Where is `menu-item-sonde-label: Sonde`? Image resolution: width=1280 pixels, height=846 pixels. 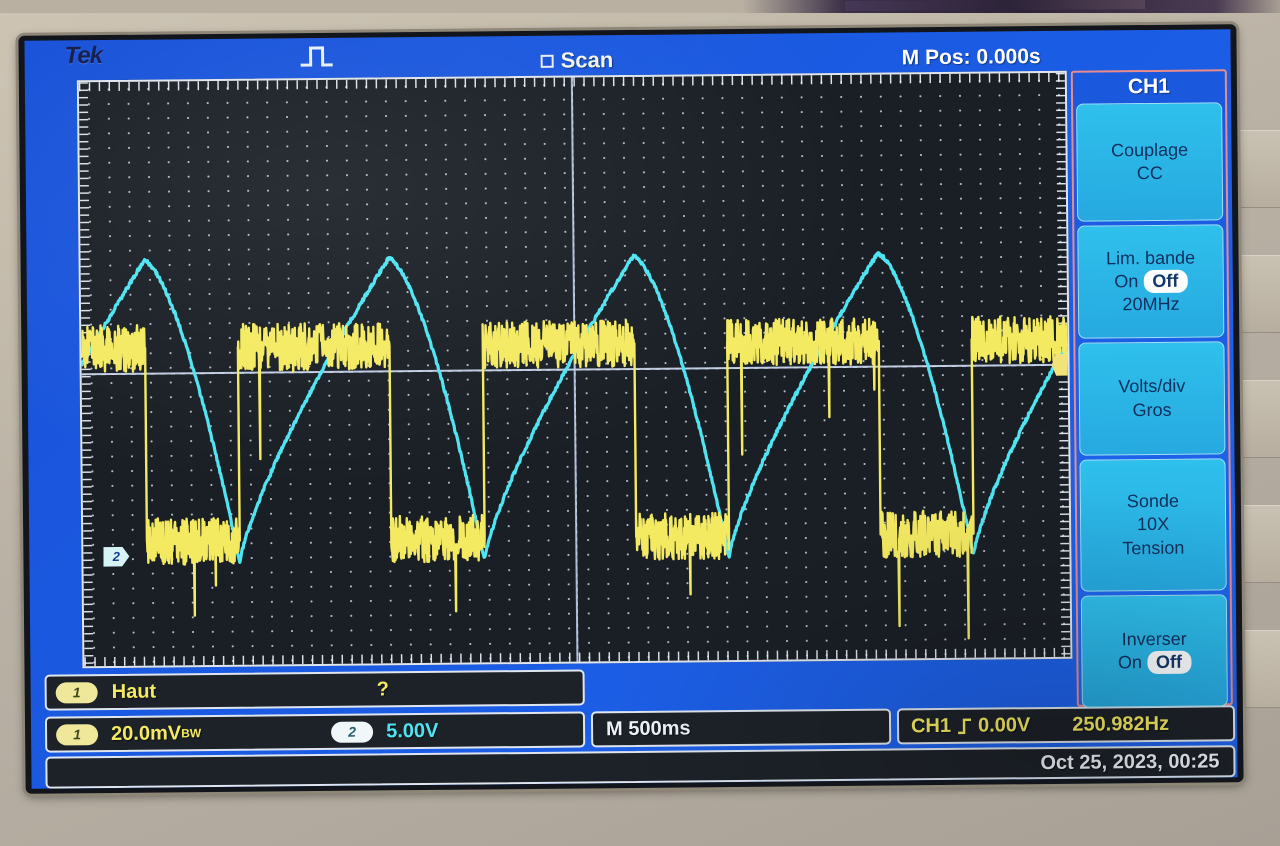
menu-item-sonde-label: Sonde is located at coordinates (1153, 501).